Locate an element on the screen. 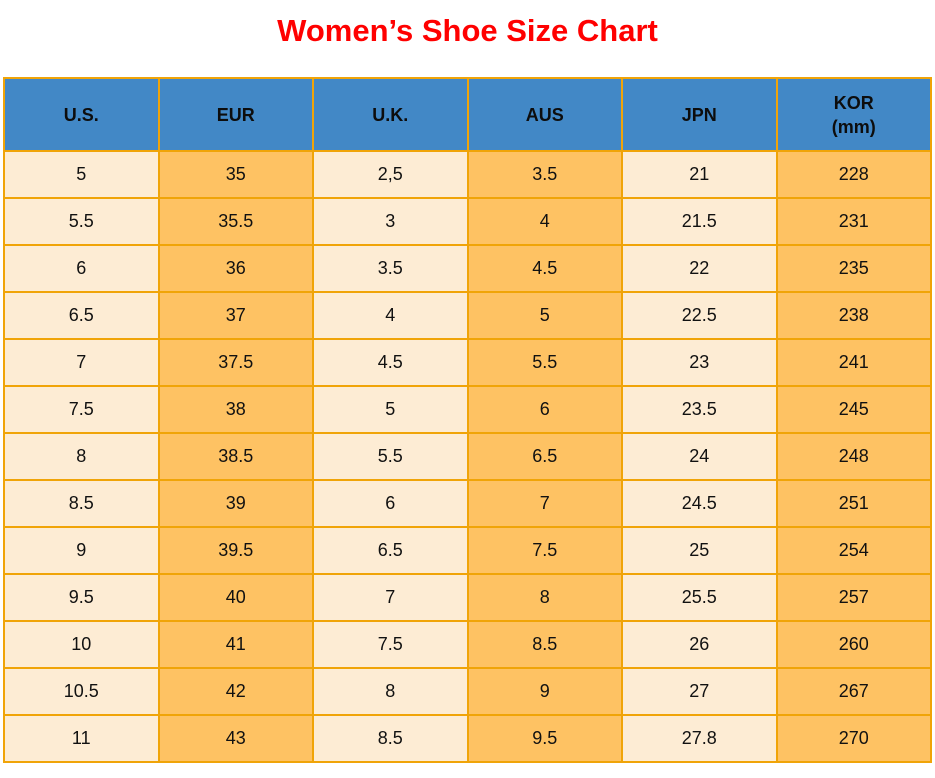  cell-us: 9 is located at coordinates (81, 550).